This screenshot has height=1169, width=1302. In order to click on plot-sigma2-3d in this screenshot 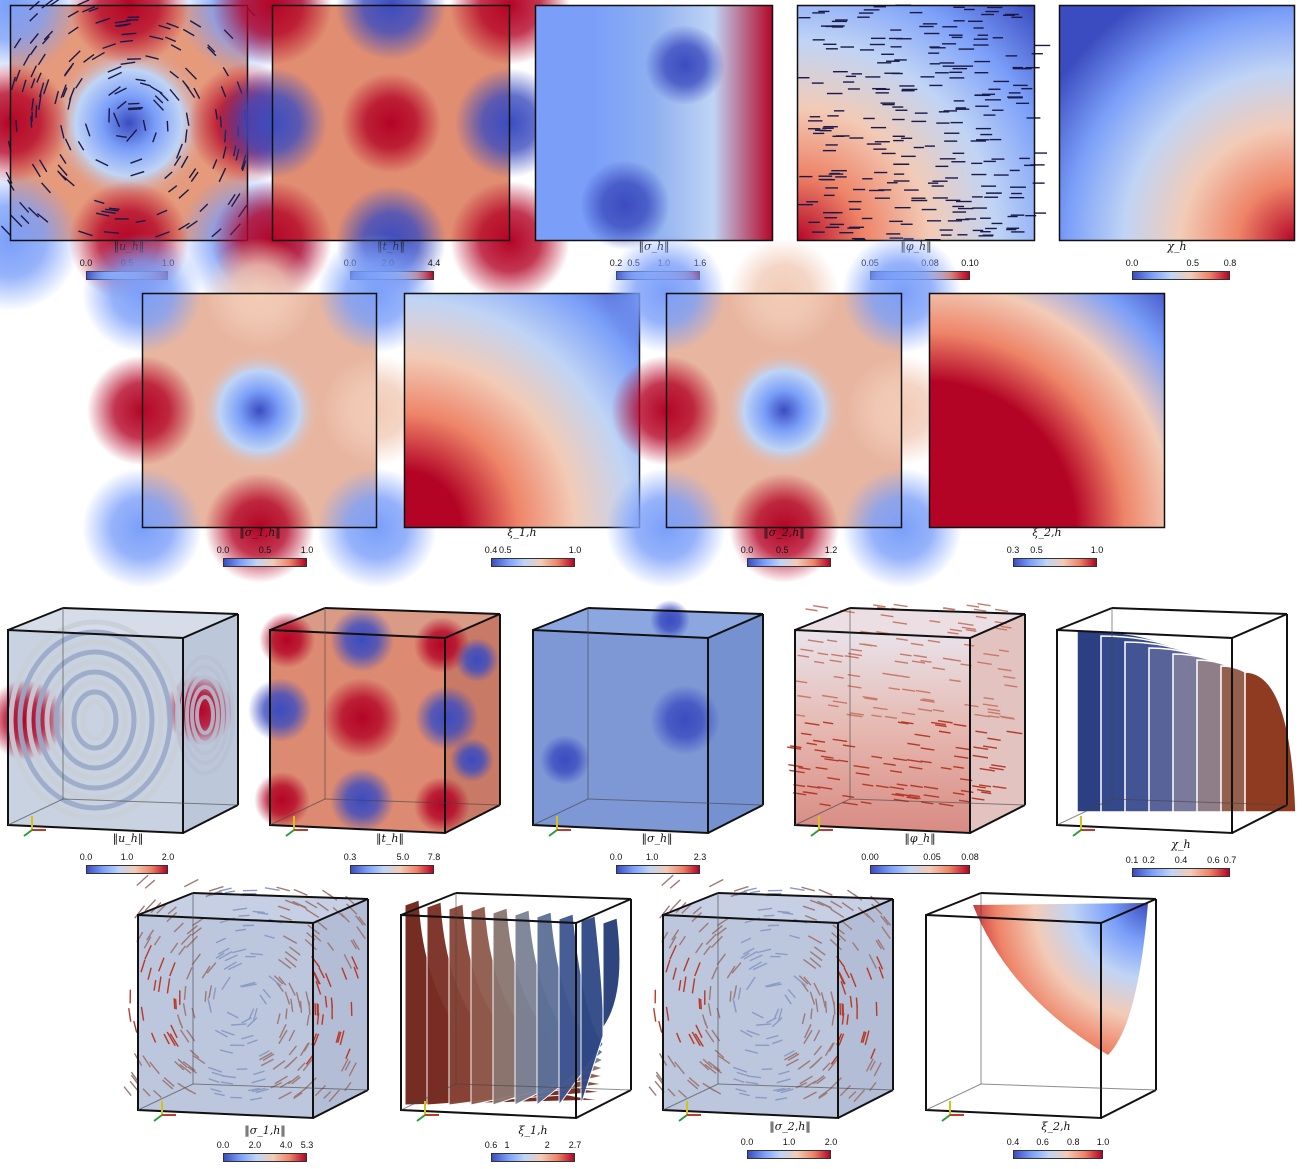, I will do `click(776, 999)`.